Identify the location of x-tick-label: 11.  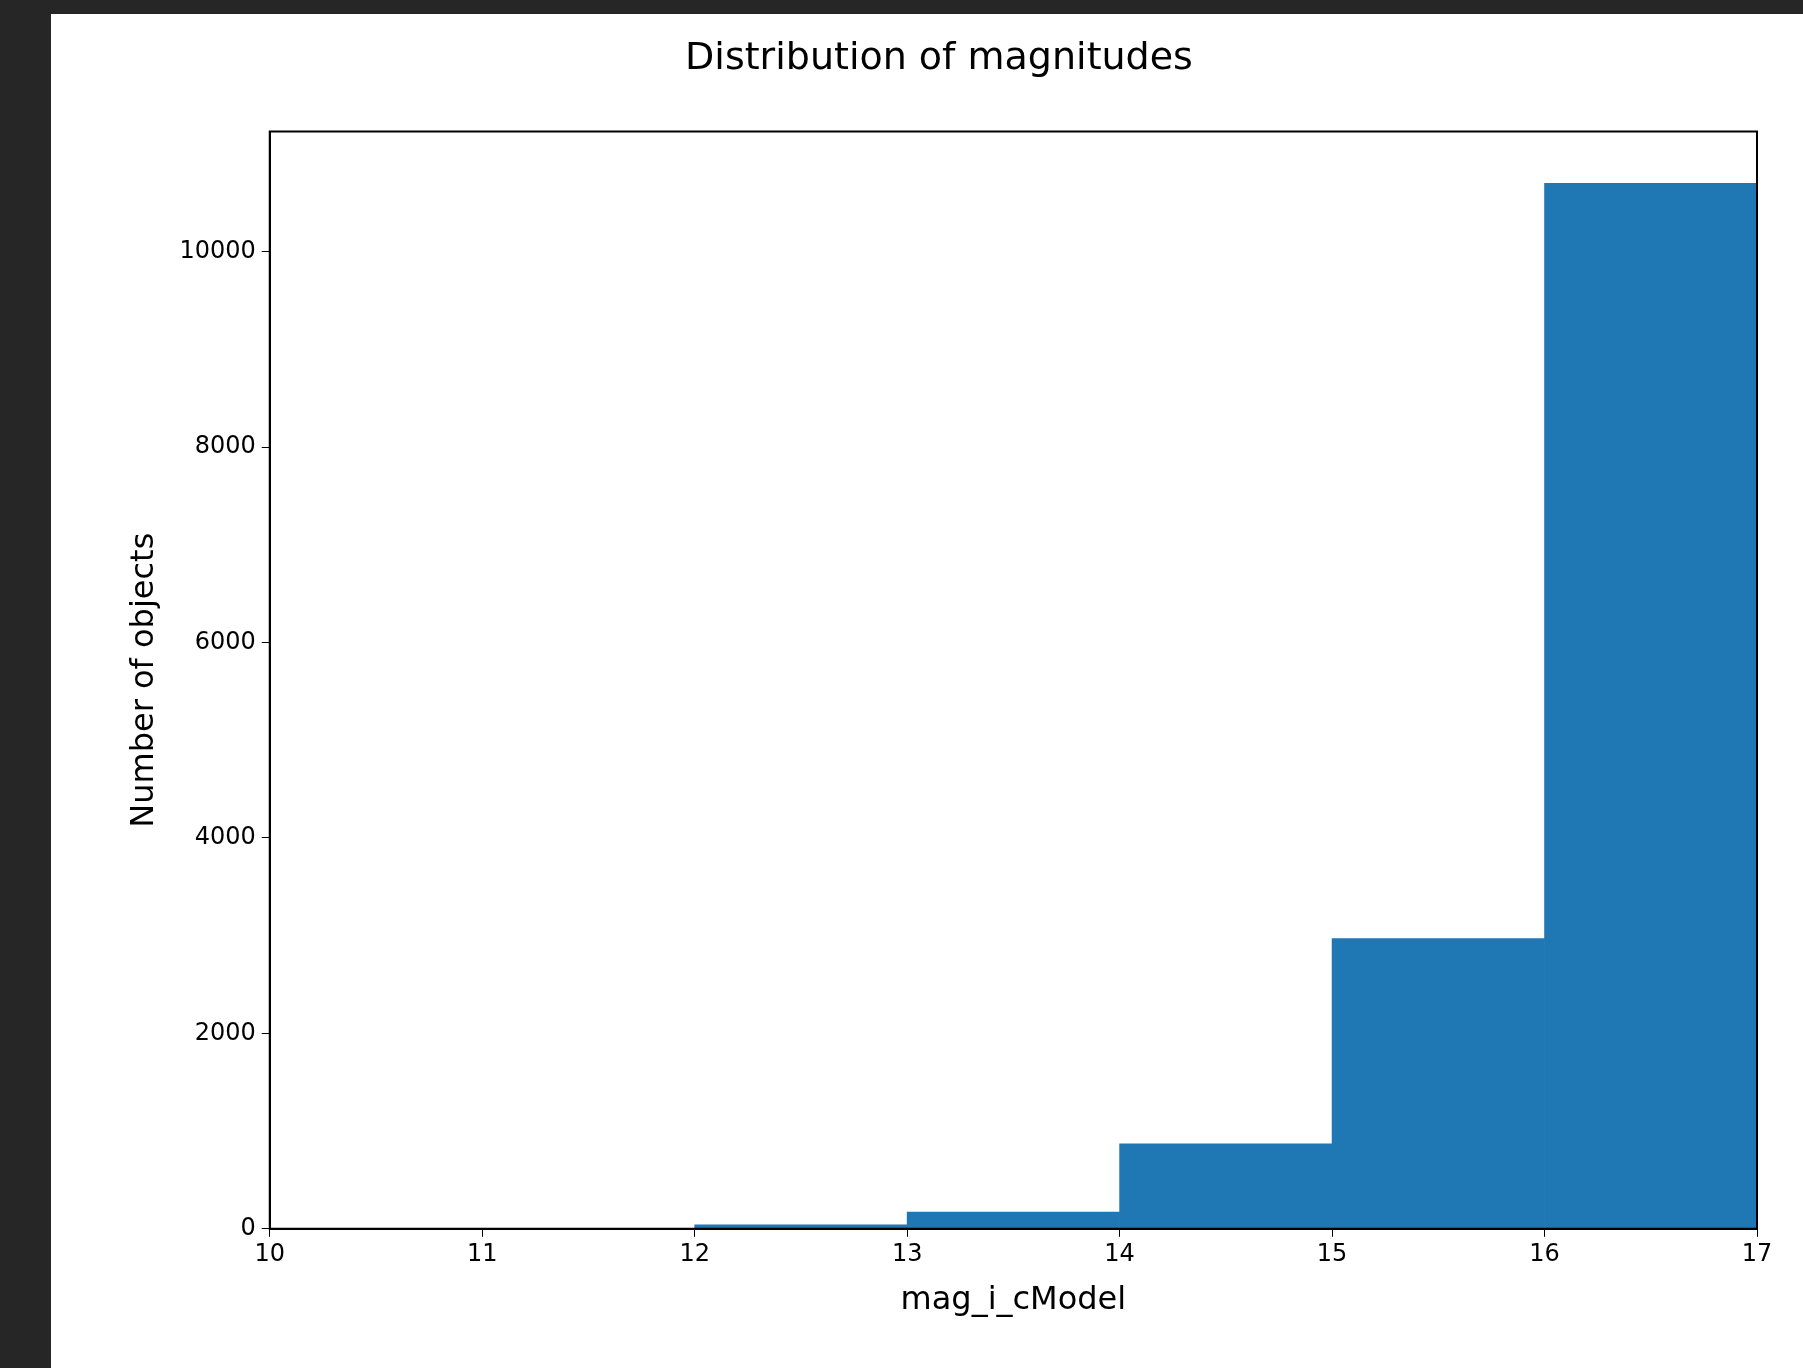
(482, 1253).